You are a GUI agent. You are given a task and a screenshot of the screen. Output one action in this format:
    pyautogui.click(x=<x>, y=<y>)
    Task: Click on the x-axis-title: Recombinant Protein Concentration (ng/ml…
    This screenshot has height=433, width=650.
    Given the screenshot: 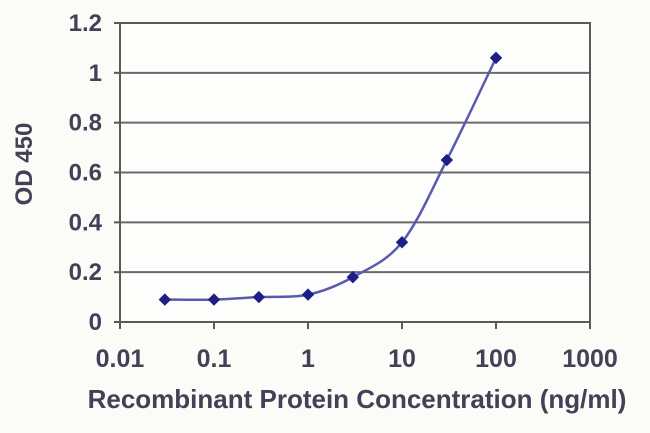 What is the action you would take?
    pyautogui.click(x=357, y=399)
    